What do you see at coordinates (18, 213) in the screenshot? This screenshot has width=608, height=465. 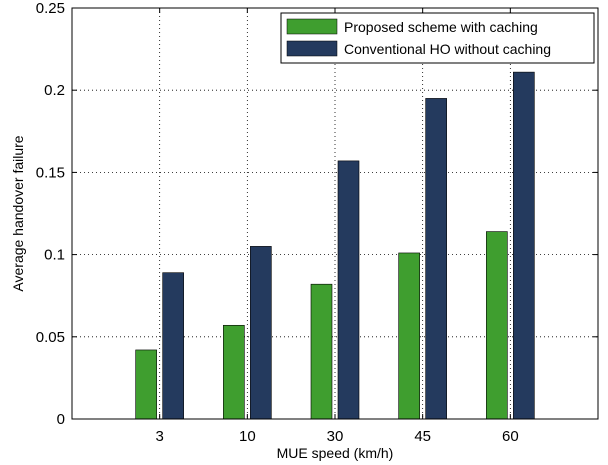 I see `y-axis-label: Average handover failure` at bounding box center [18, 213].